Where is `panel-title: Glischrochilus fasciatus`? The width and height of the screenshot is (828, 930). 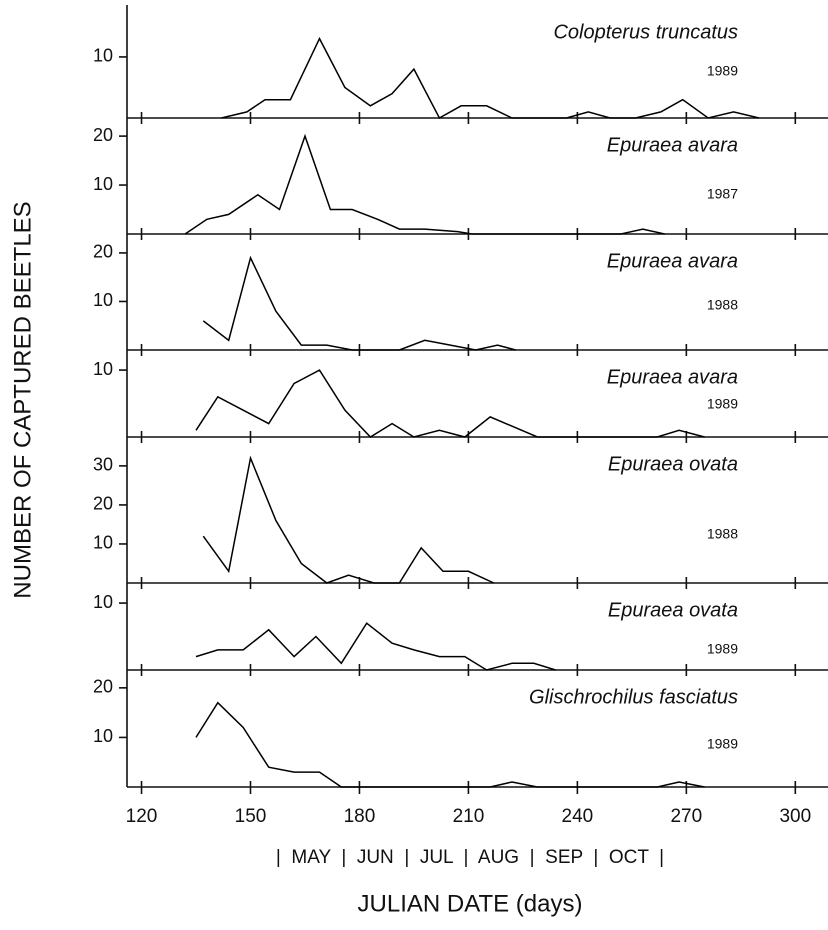 panel-title: Glischrochilus fasciatus is located at coordinates (633, 697).